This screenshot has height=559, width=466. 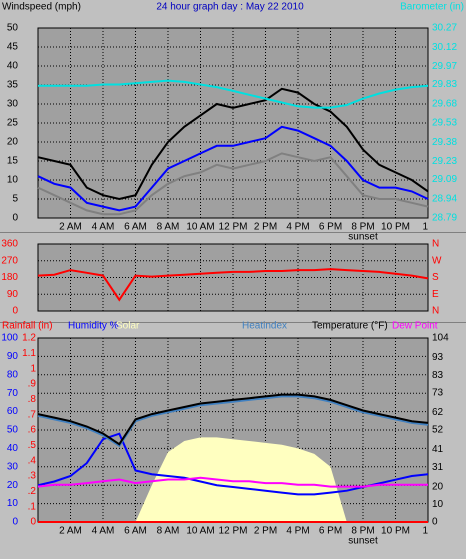 I want to click on y-tick-label: 45, so click(x=13, y=47).